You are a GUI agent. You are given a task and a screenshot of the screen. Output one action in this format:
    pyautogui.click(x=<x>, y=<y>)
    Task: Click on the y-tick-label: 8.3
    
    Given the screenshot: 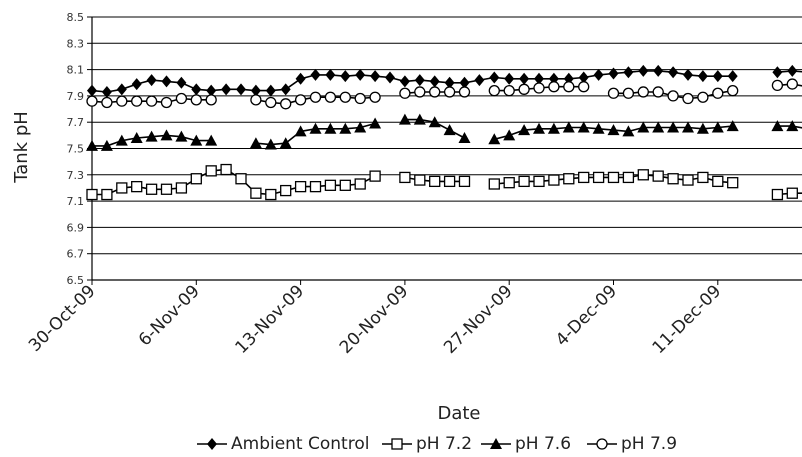 What is the action you would take?
    pyautogui.click(x=76, y=43)
    